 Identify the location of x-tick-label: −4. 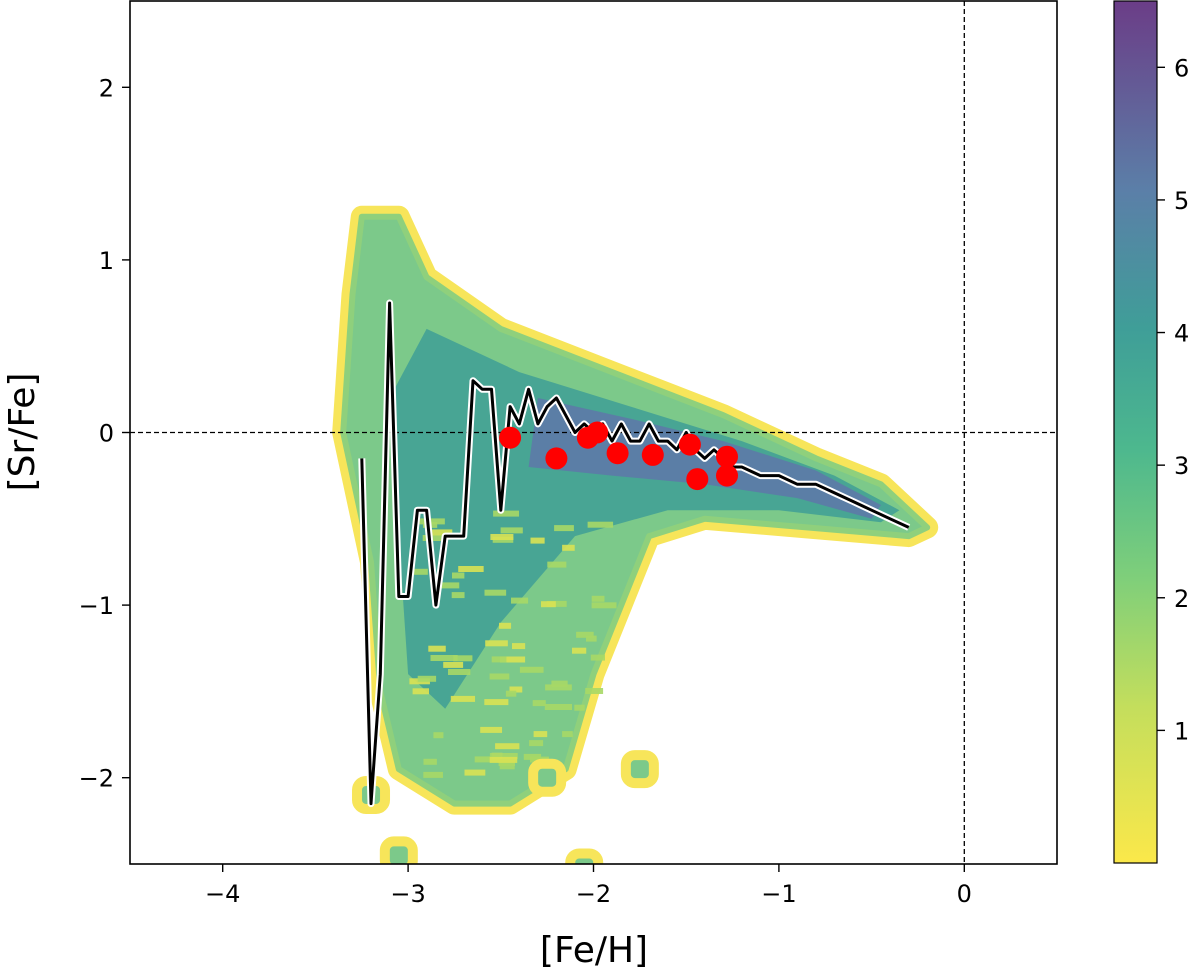
(222, 894).